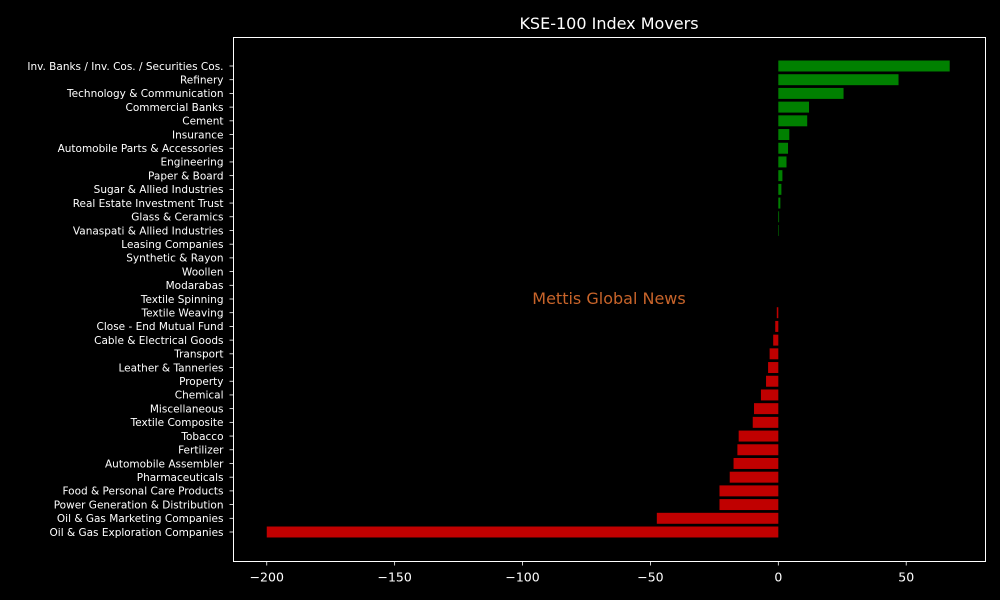 This screenshot has height=600, width=1000. I want to click on category-label-6: Automobile Parts & Accessories, so click(141, 149).